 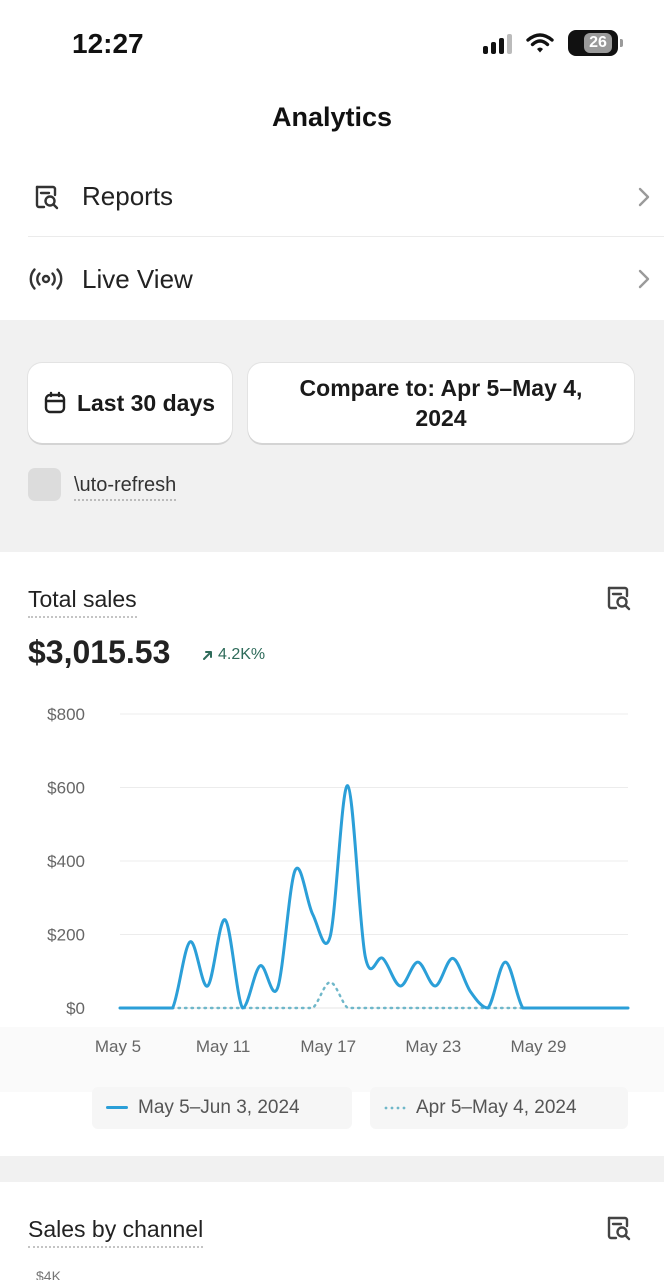 What do you see at coordinates (332, 1231) in the screenshot?
I see `sales-by-channel-card: Sales by channel $4K` at bounding box center [332, 1231].